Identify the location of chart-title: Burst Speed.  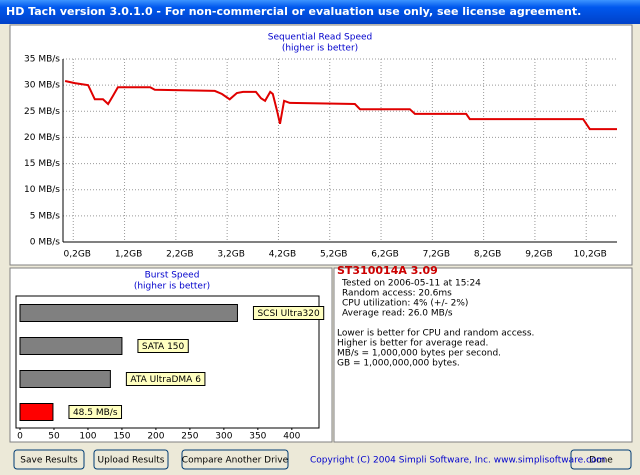
(172, 276).